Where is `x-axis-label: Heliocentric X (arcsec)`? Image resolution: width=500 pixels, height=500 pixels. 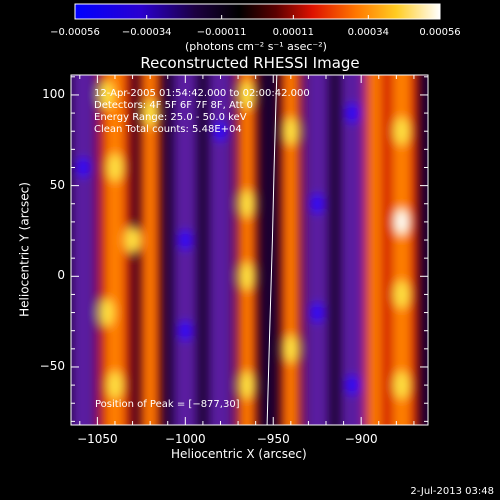
x-axis-label: Heliocentric X (arcsec) is located at coordinates (239, 454).